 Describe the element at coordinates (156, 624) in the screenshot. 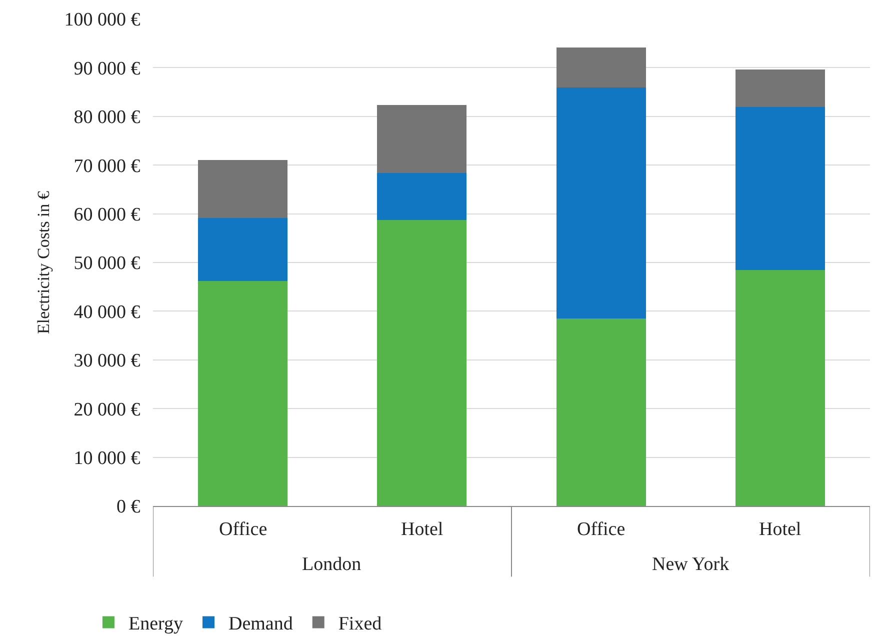

I see `legend-label: Energy` at that location.